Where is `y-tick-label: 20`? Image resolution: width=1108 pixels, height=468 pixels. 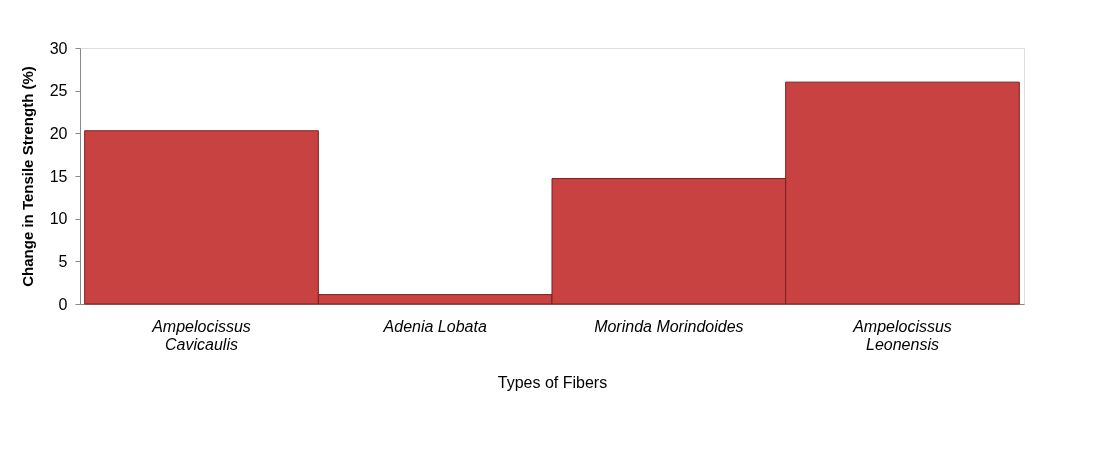 y-tick-label: 20 is located at coordinates (58, 133).